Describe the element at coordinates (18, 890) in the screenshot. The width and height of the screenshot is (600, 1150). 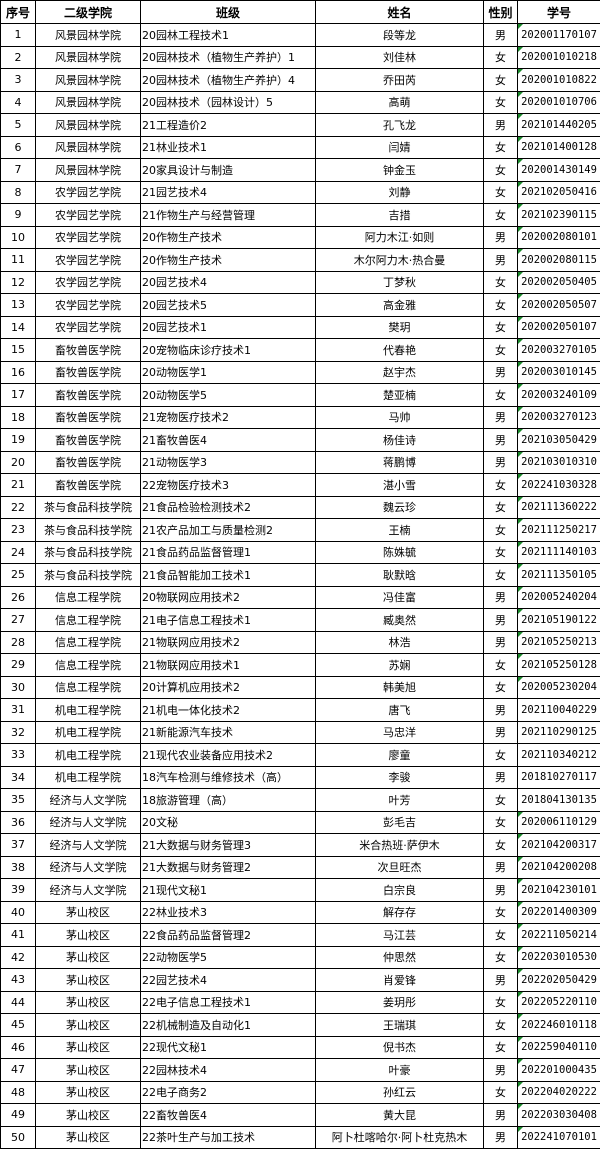
I see `cell-index: 39` at that location.